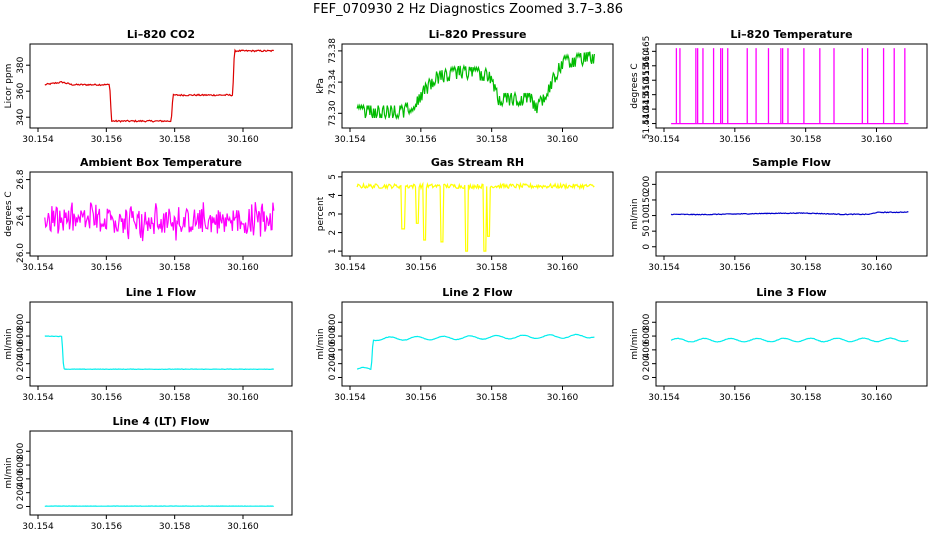  Describe the element at coordinates (647, 51) in the screenshot. I see `y-tick-label: 51.465` at that location.